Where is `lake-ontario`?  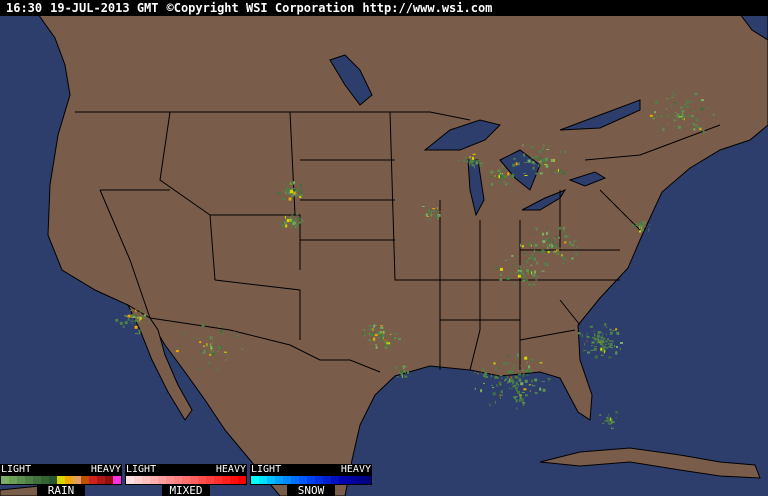
lake-ontario is located at coordinates (587, 179).